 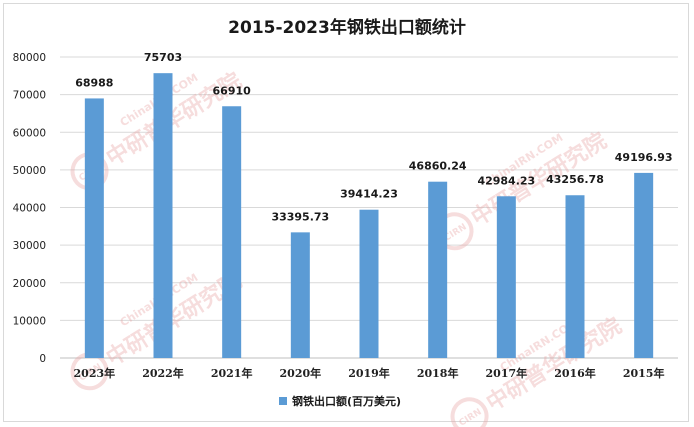 I want to click on x-tick-label: 2020年, so click(x=301, y=373).